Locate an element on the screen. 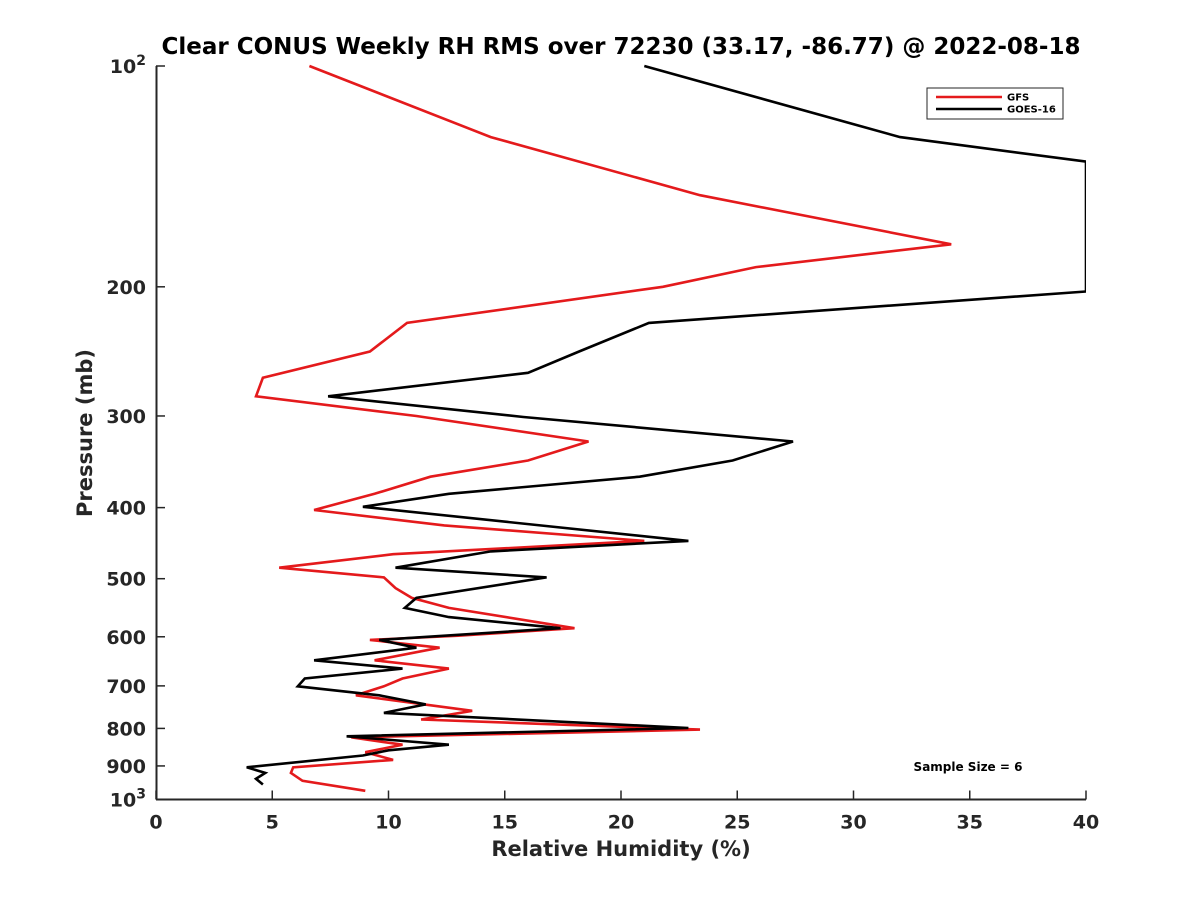 Image resolution: width=1200 pixels, height=900 pixels. y-tick-label: 600 is located at coordinates (126, 638).